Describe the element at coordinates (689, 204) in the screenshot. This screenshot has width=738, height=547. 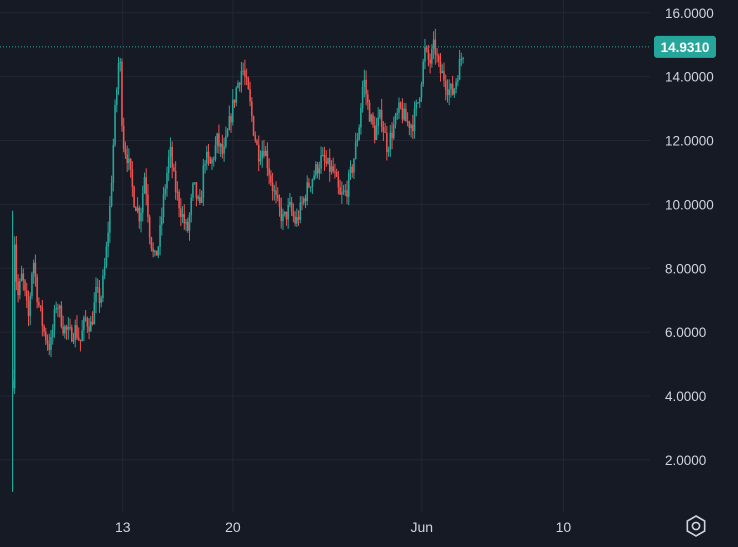
I see `price-tick-label: 10.0000` at that location.